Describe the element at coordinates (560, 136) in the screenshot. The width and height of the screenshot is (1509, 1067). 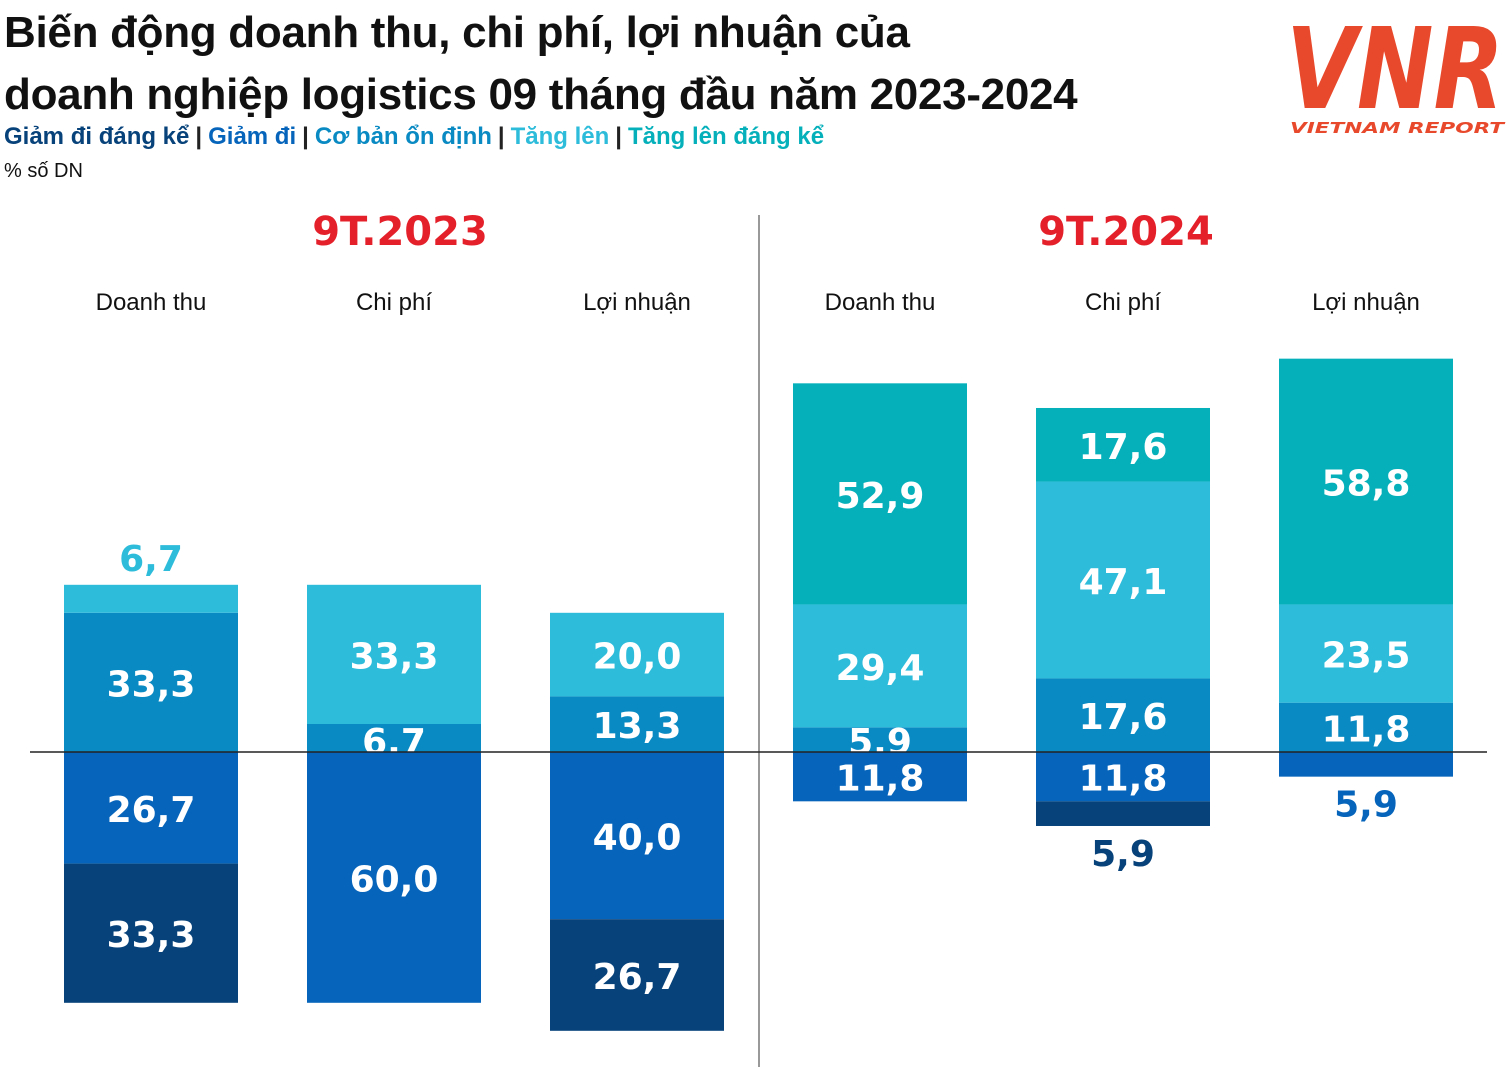
I see `legend-tang: Tăng lên` at that location.